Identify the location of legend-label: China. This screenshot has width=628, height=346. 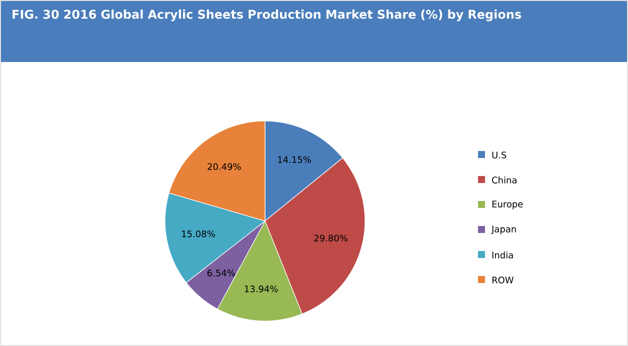
(504, 180).